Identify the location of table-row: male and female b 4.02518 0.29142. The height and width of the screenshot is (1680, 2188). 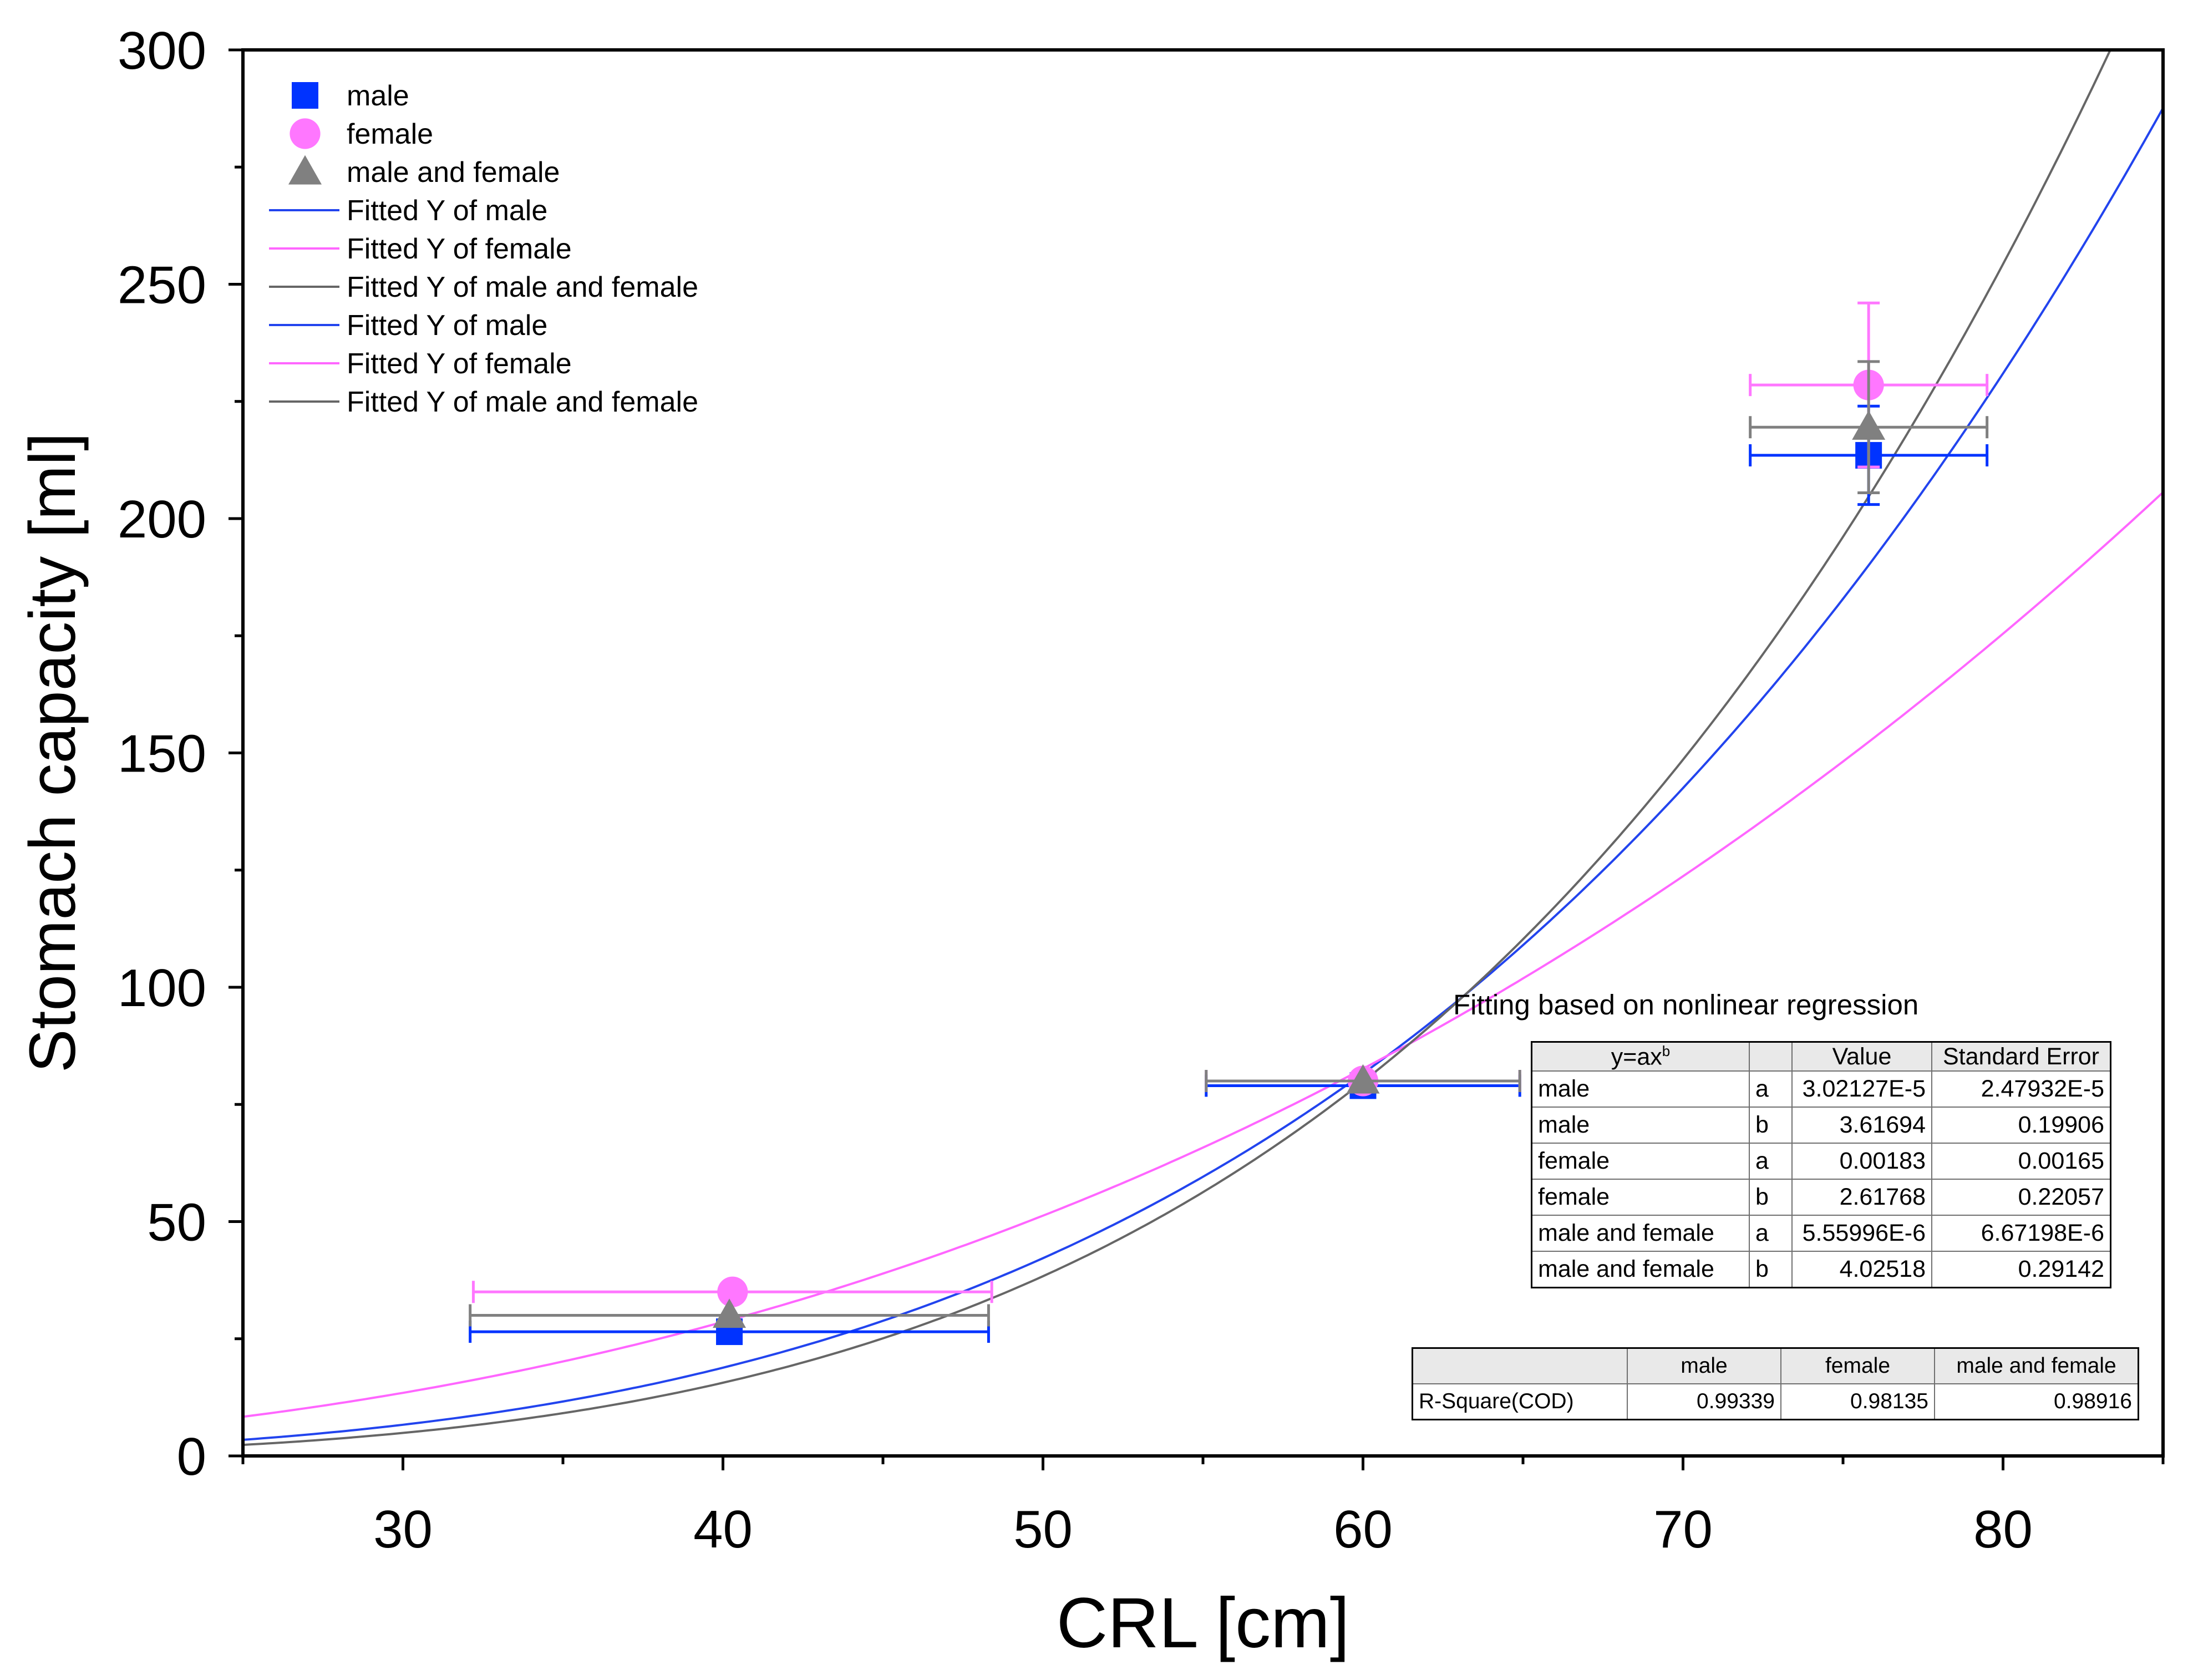
(1821, 1269).